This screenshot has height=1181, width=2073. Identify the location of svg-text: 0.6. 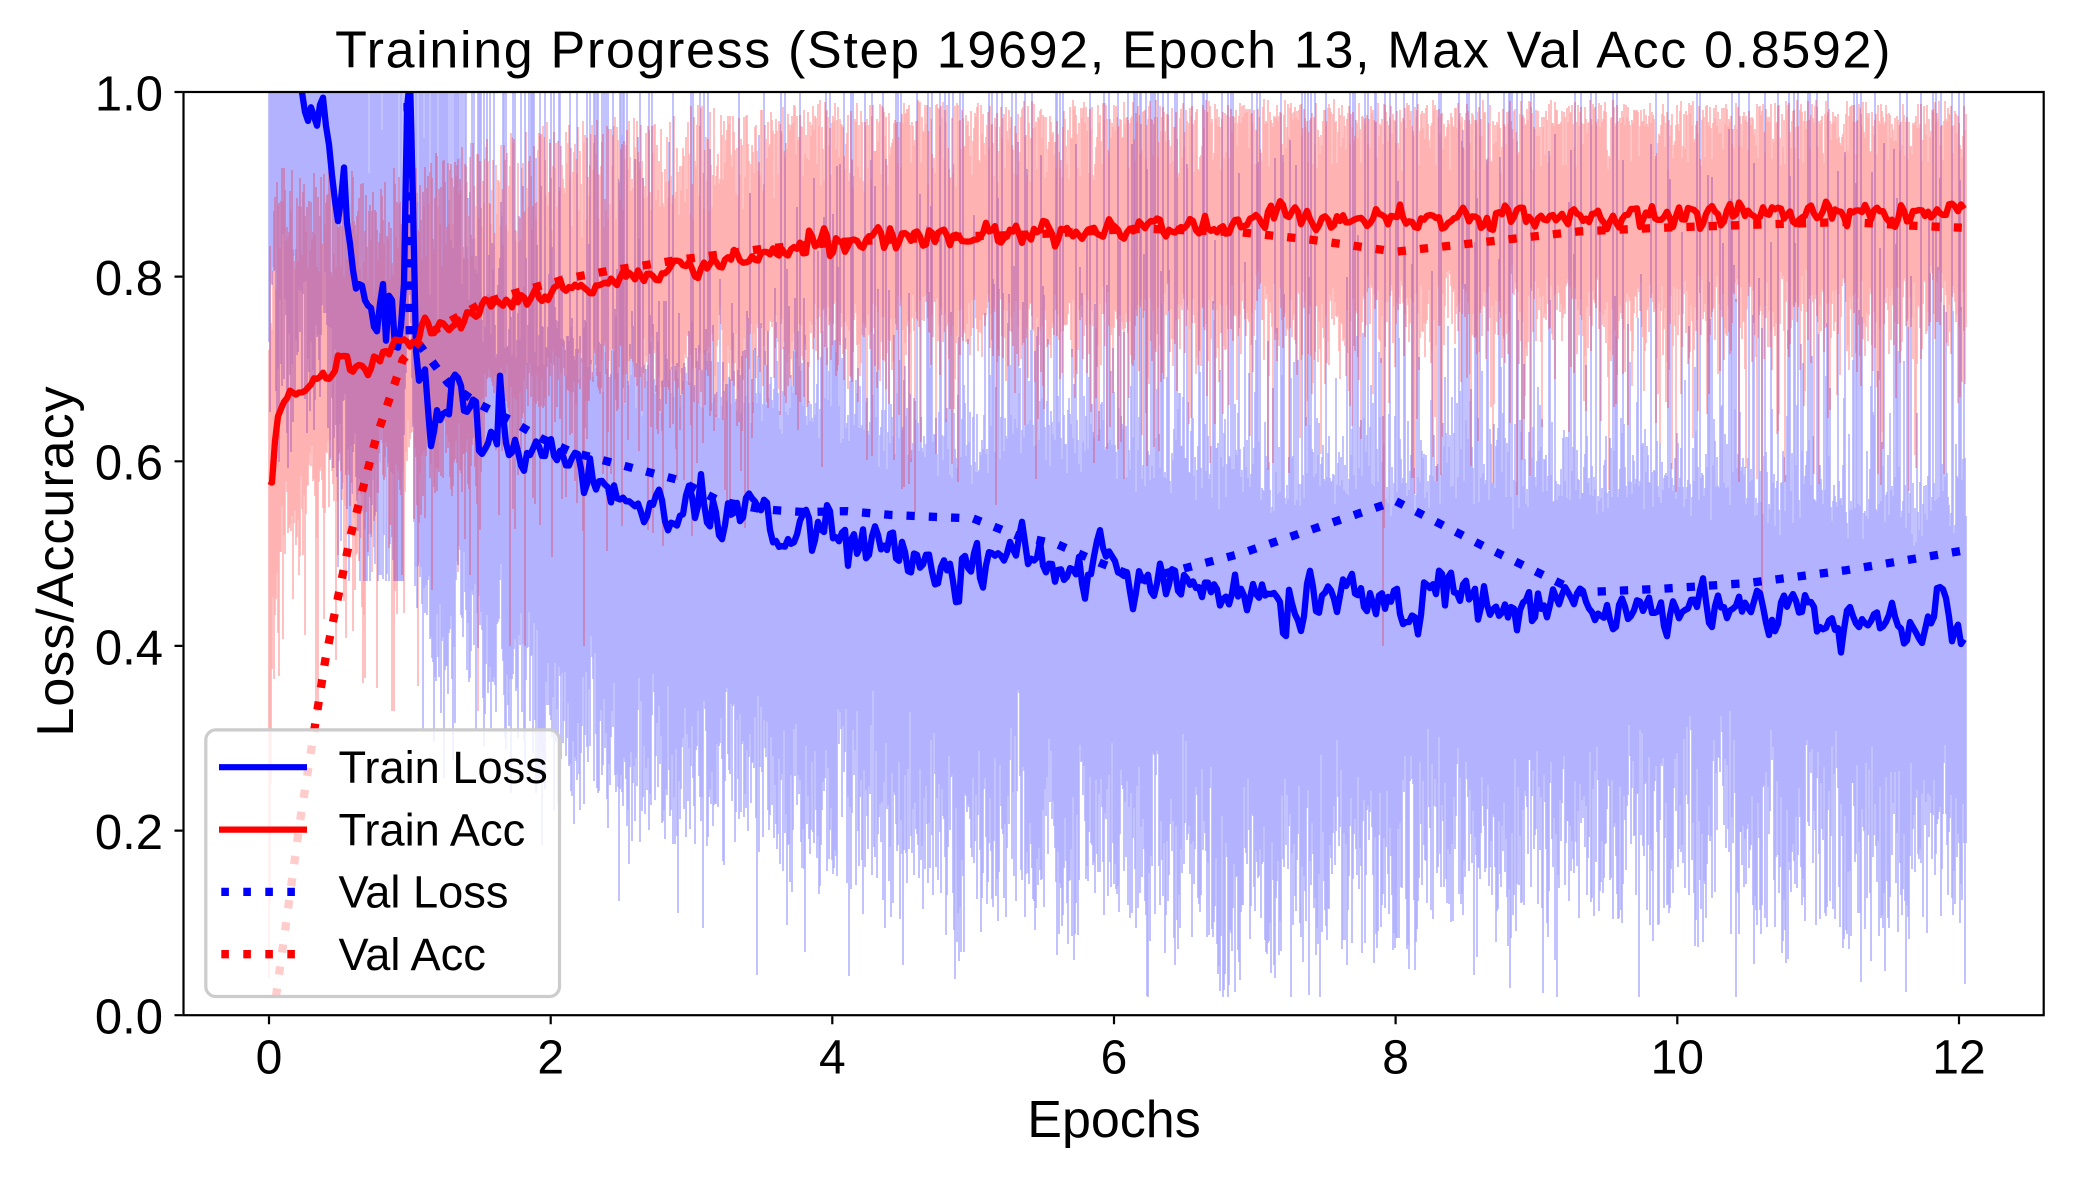
(129, 464).